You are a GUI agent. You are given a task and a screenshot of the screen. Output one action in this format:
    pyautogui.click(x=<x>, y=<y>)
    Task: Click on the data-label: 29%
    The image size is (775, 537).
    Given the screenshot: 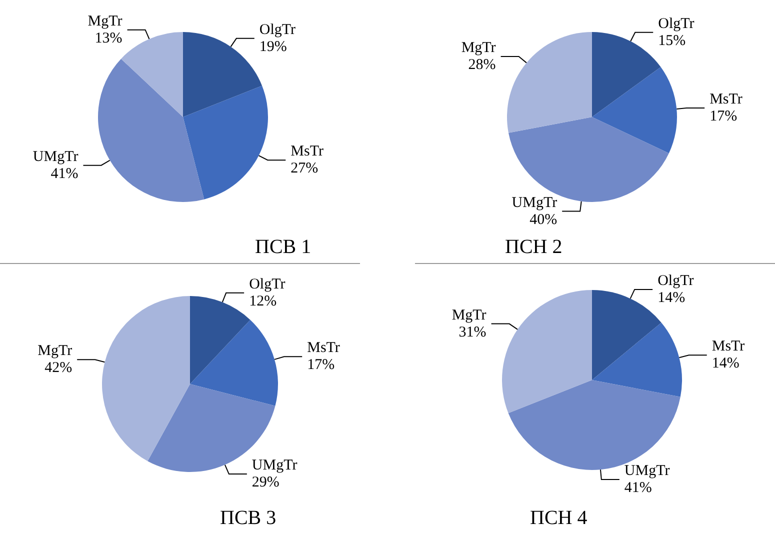 What is the action you would take?
    pyautogui.click(x=266, y=482)
    